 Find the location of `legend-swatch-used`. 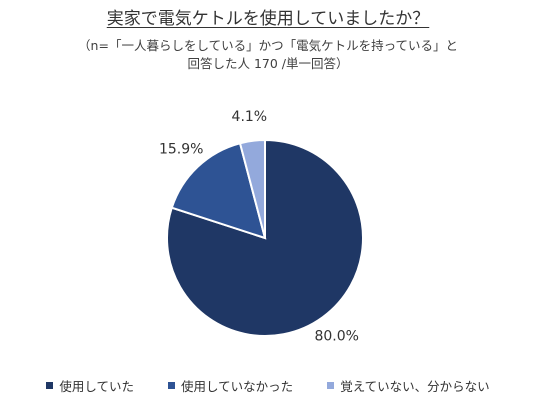

legend-swatch-used is located at coordinates (50, 385).